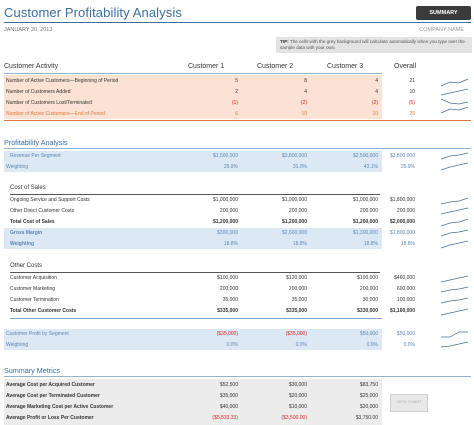 This screenshot has width=474, height=425. Describe the element at coordinates (365, 156) in the screenshot. I see `cell-value: $2,500,000` at that location.